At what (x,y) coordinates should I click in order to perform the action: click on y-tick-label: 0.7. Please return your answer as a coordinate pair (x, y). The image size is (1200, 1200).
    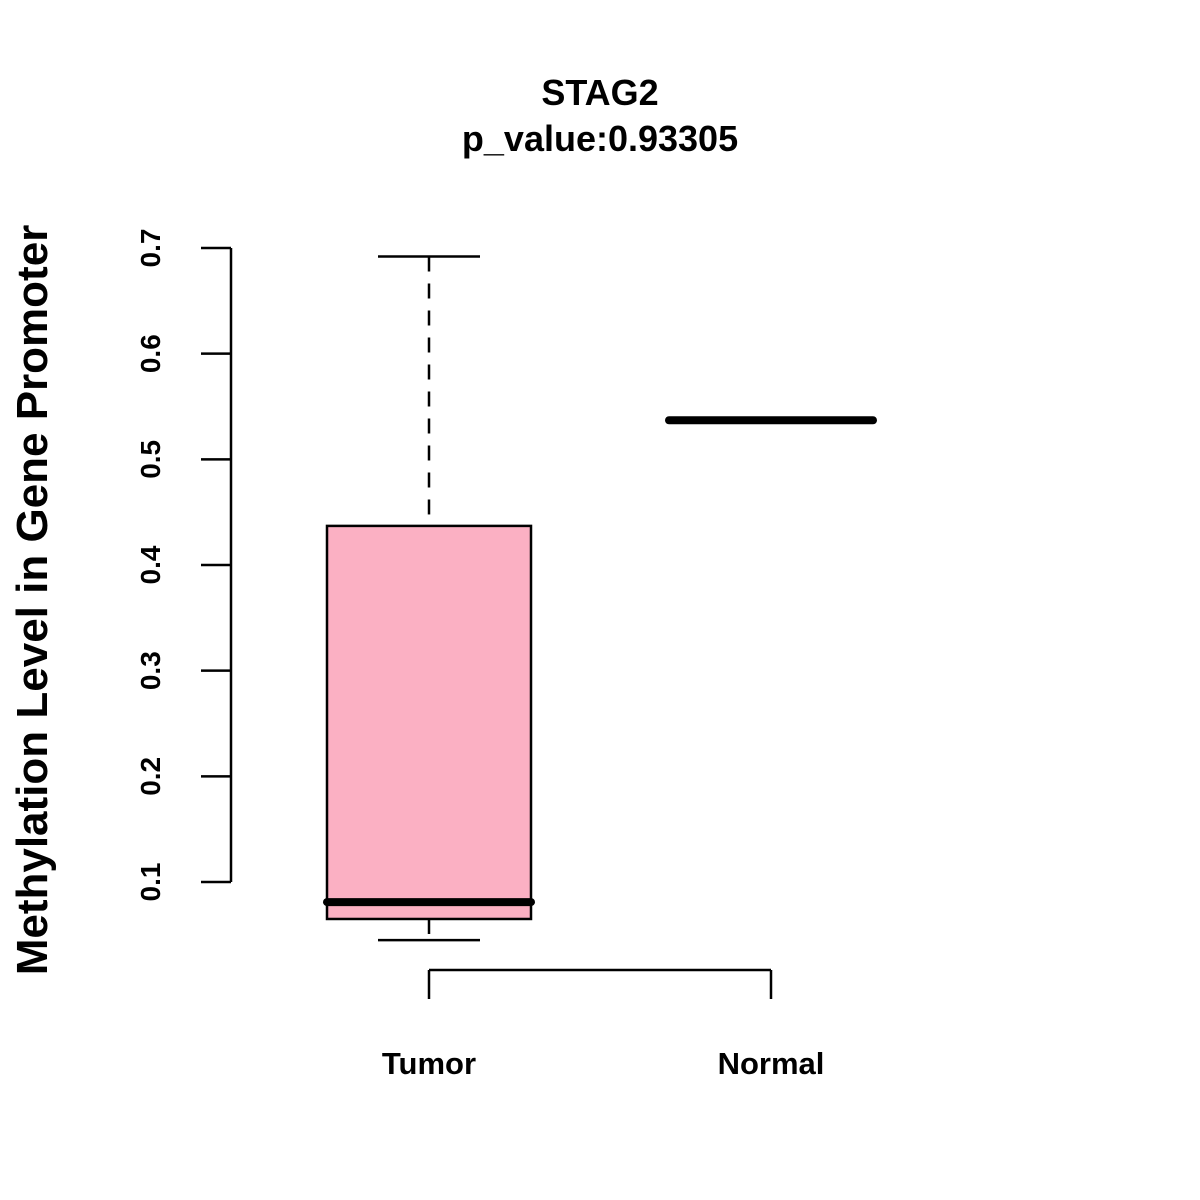
    Looking at the image, I should click on (150, 248).